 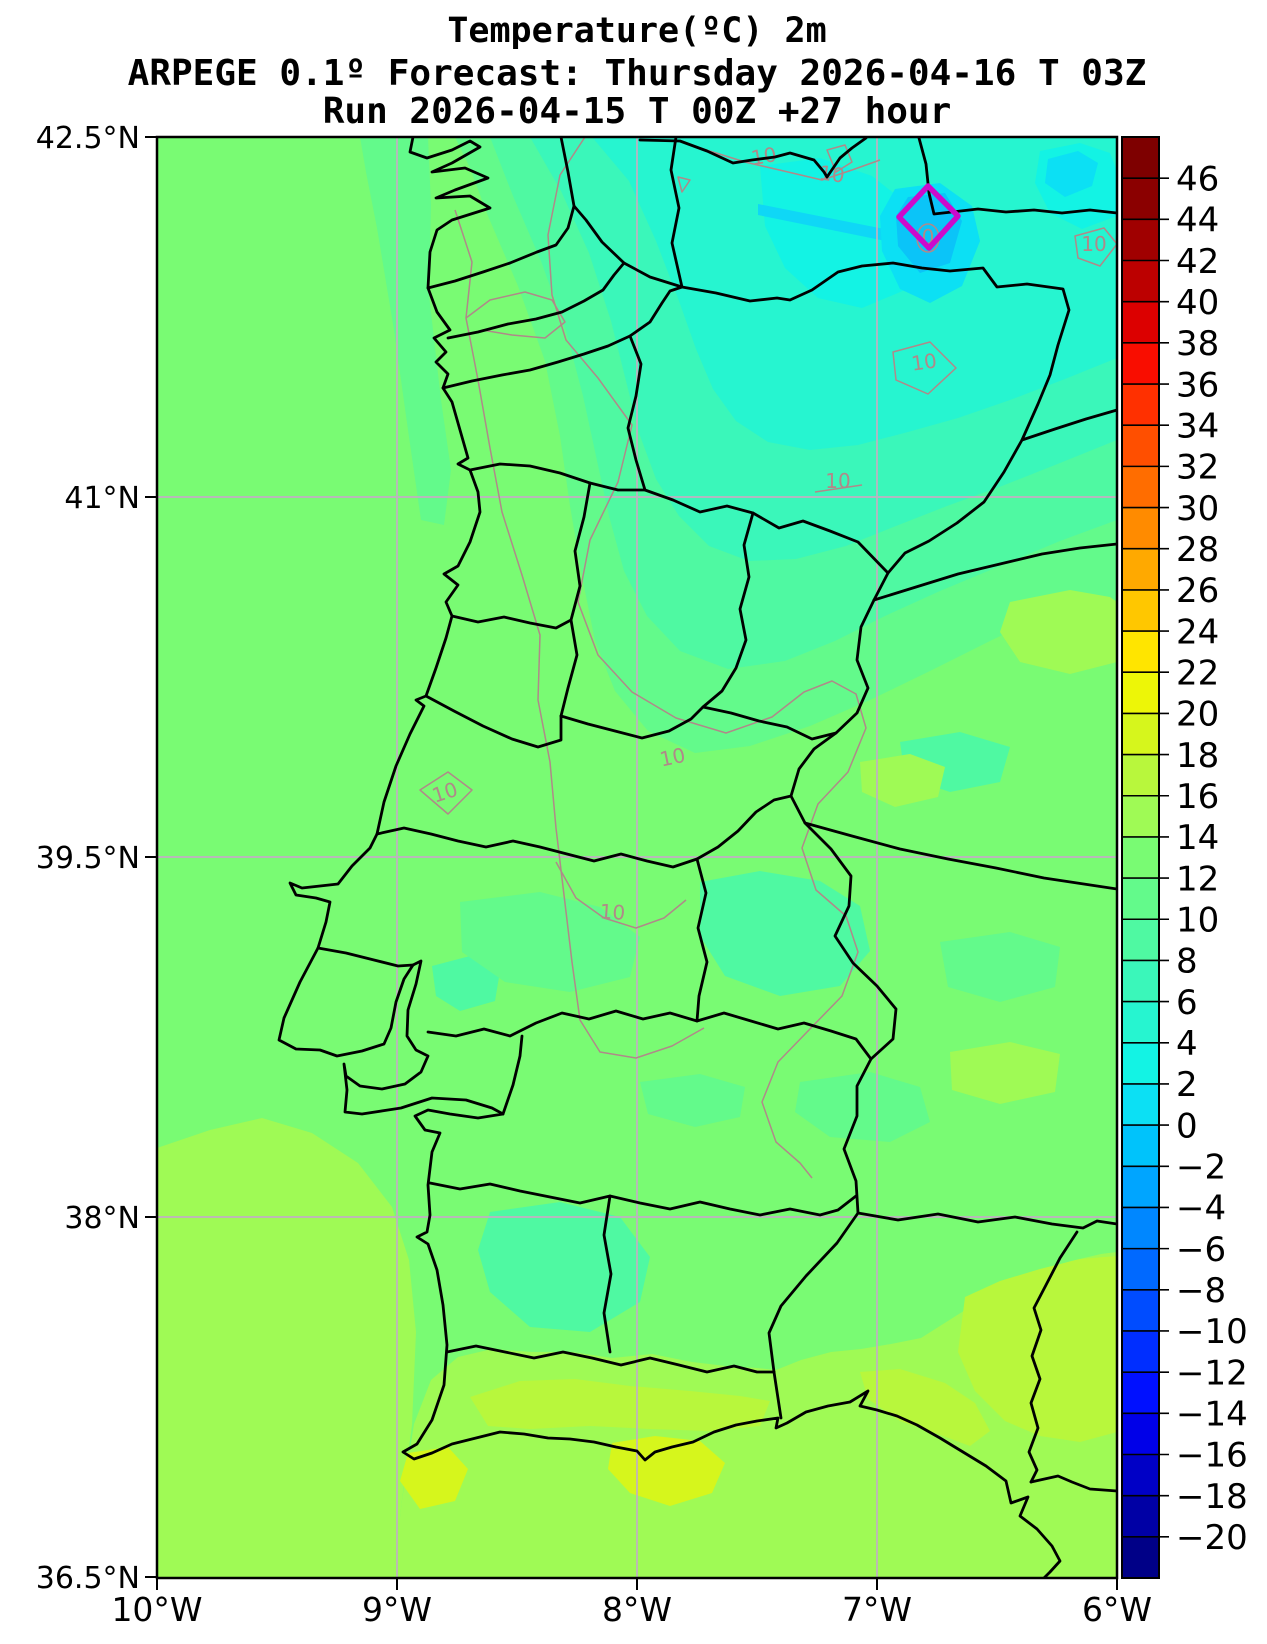 What do you see at coordinates (575, 599) in the screenshot?
I see `district-aveiro-viseu` at bounding box center [575, 599].